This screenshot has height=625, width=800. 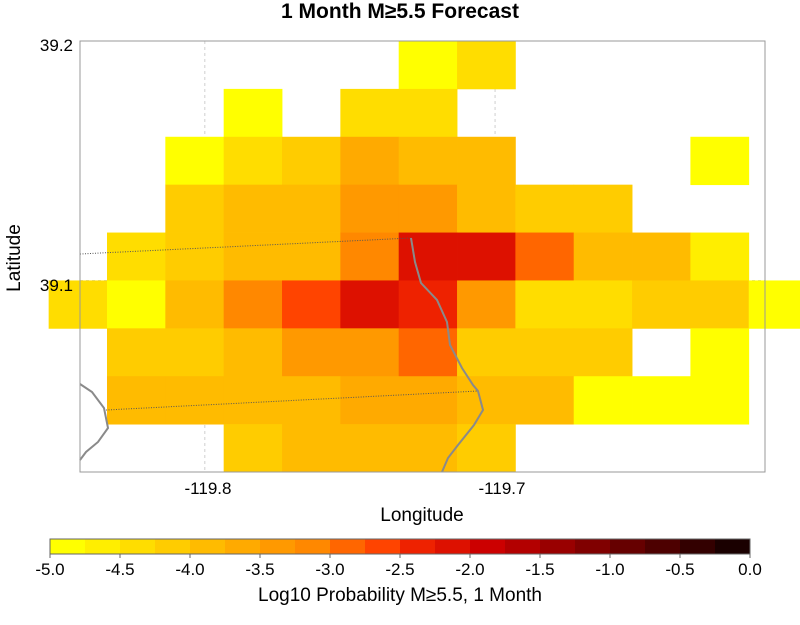 I want to click on colorbar-swatches, so click(x=400, y=546).